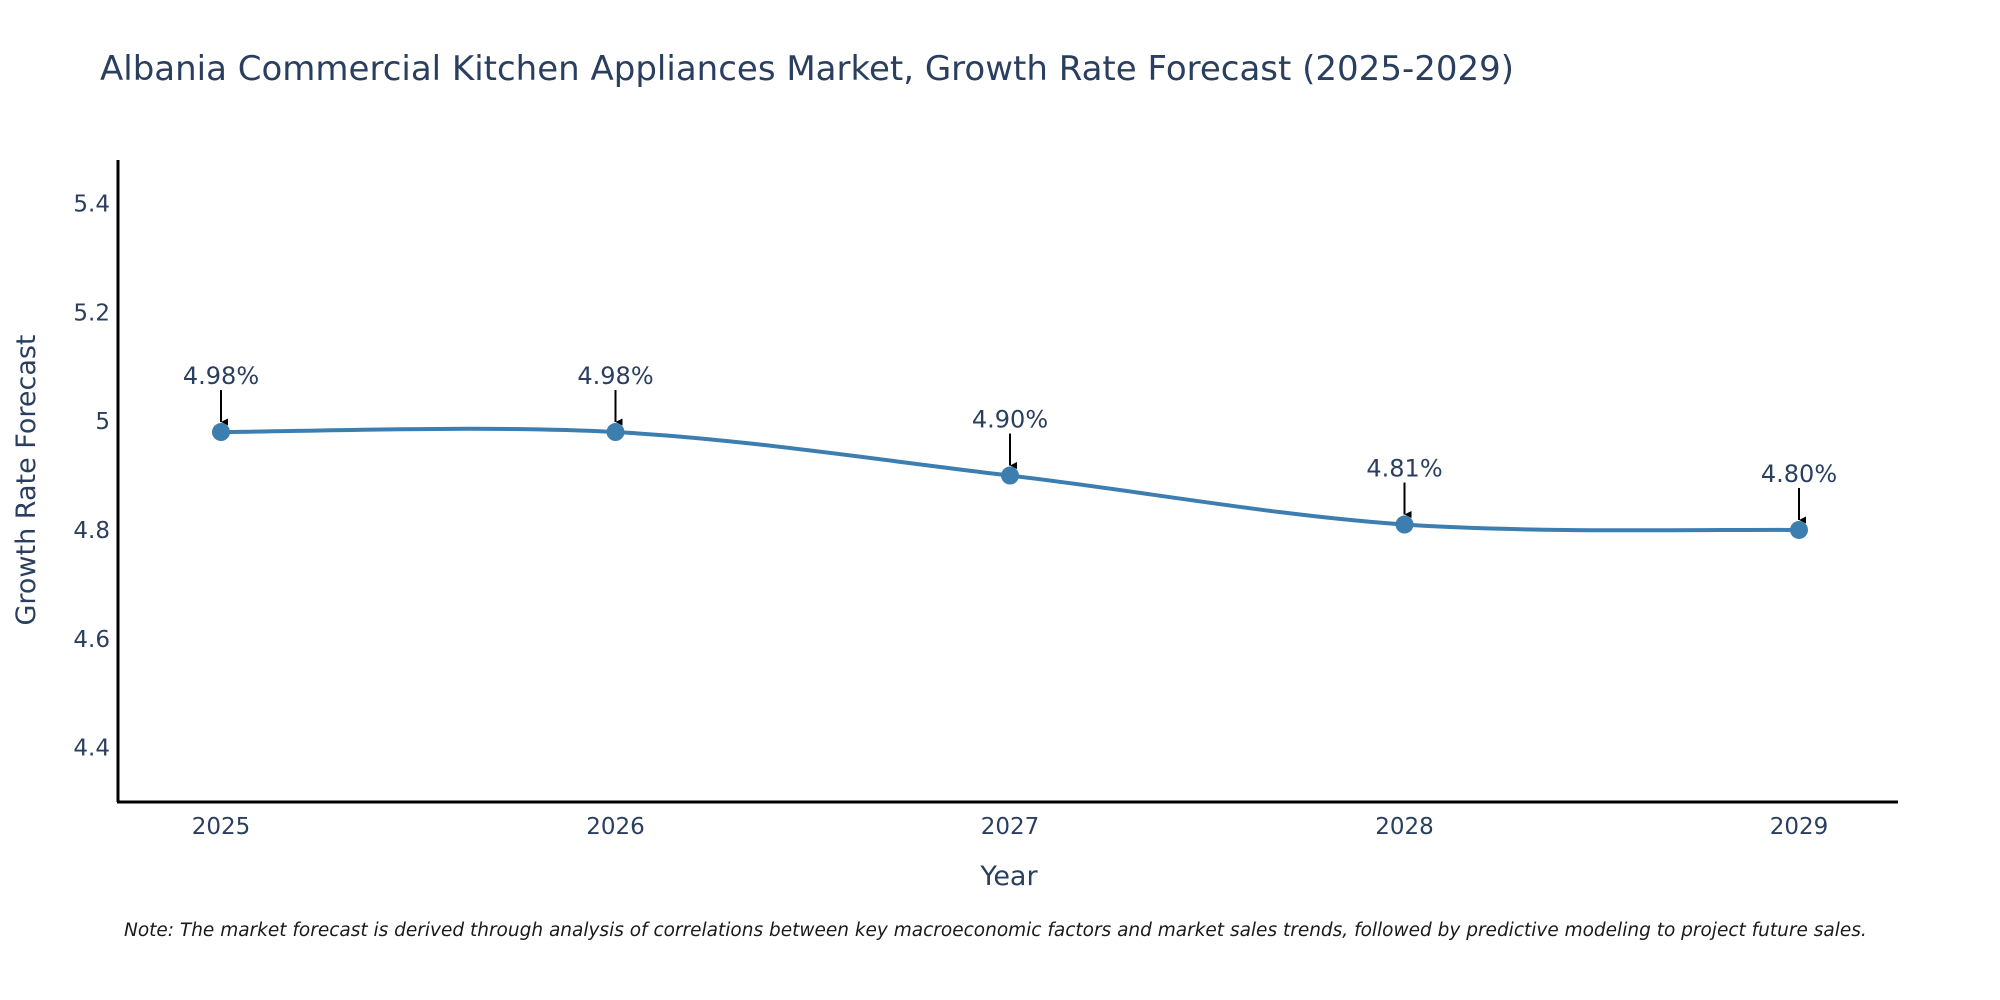  I want to click on data-label: 4.81%, so click(1404, 469).